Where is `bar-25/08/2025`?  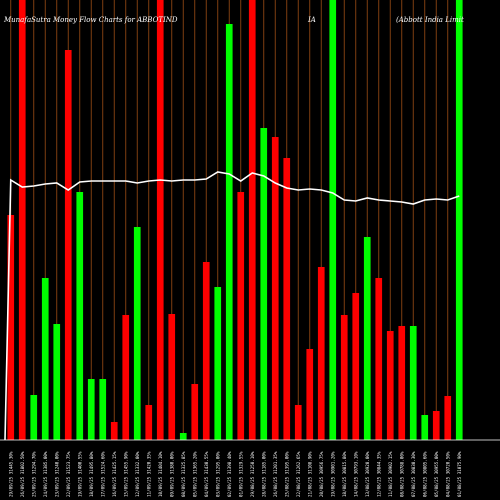 bar-25/08/2025 is located at coordinates (287, 299).